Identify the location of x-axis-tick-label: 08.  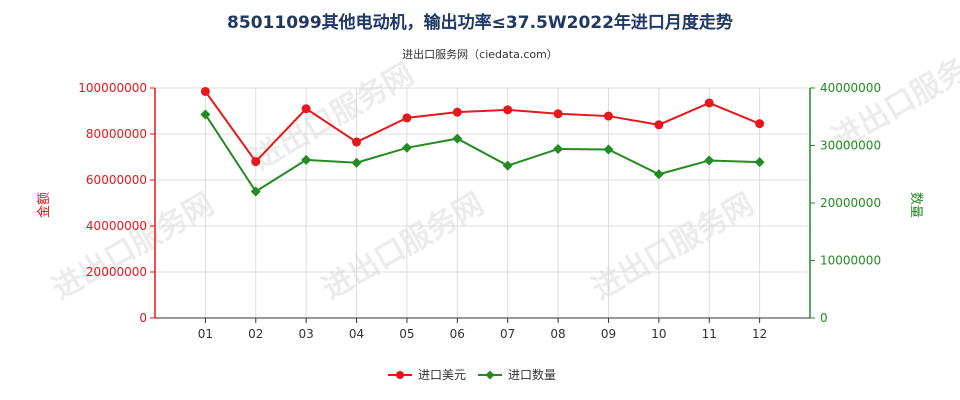
(557, 334).